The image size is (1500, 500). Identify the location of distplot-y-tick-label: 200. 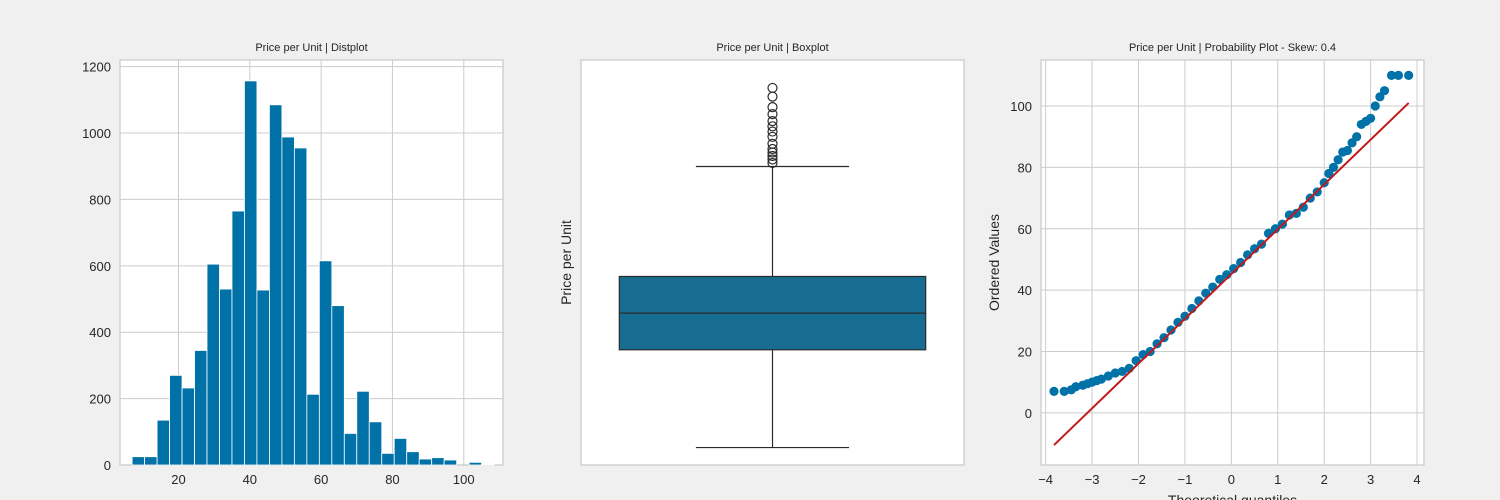
(100, 399).